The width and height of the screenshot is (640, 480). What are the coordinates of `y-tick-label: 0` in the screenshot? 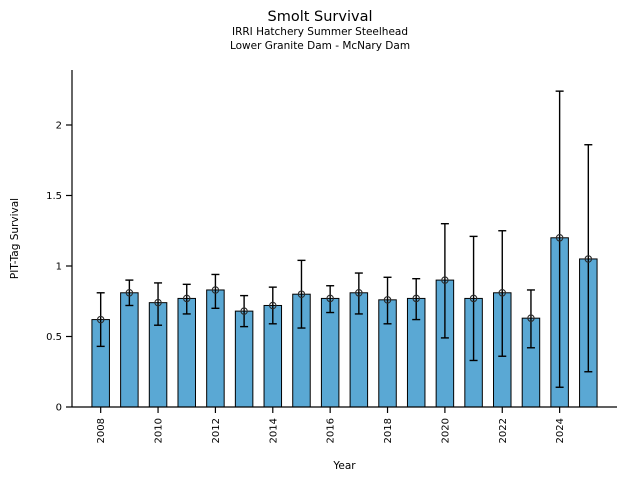 It's located at (59, 408).